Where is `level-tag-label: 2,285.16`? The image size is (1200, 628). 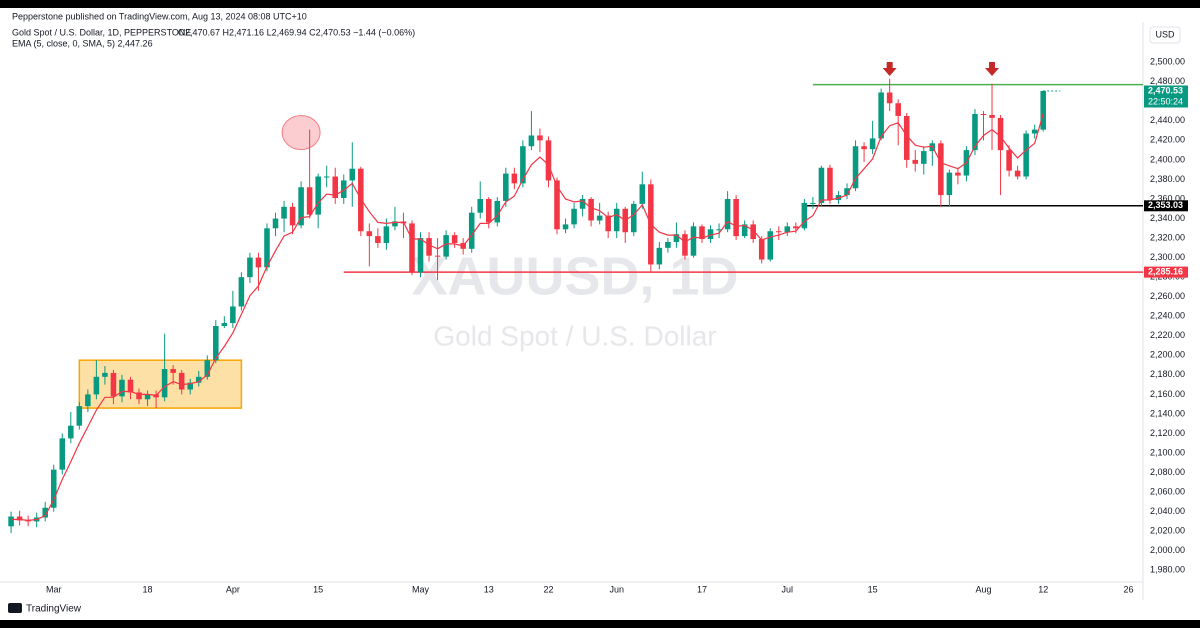 level-tag-label: 2,285.16 is located at coordinates (1165, 271).